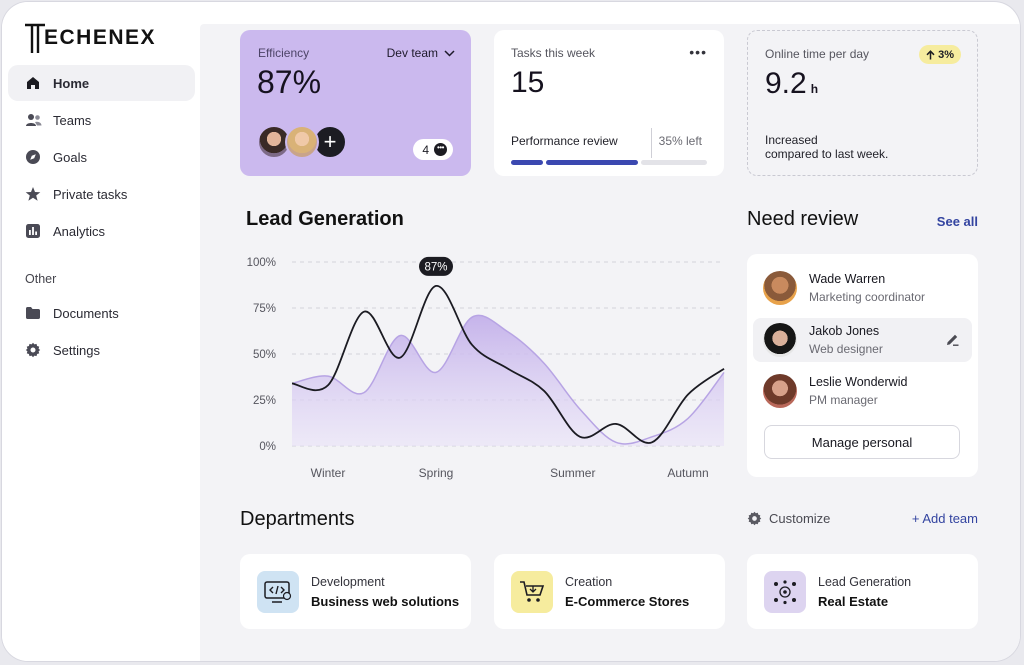  I want to click on online-time-unit: h, so click(814, 89).